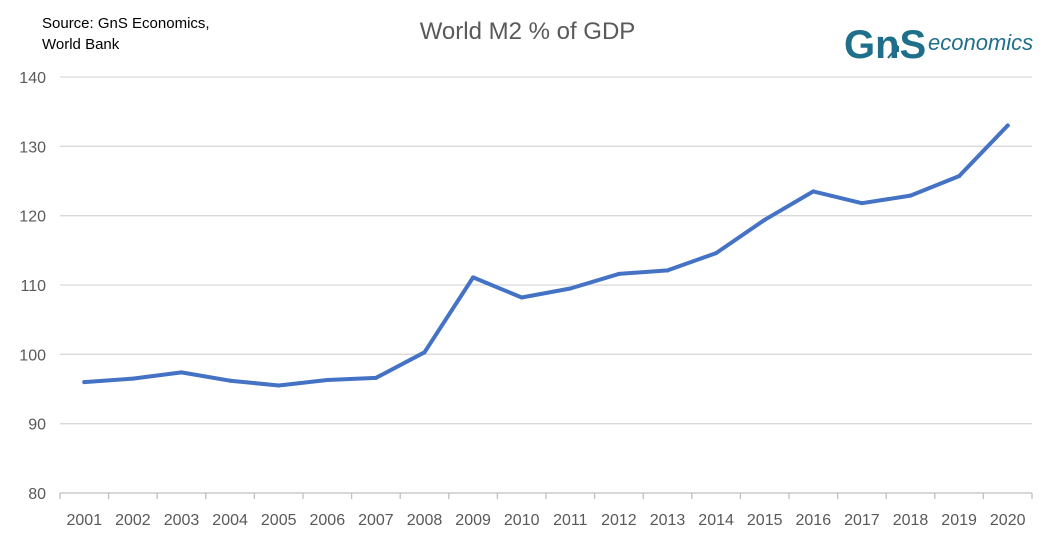 The height and width of the screenshot is (542, 1055). I want to click on y-tick-label: 110, so click(33, 286).